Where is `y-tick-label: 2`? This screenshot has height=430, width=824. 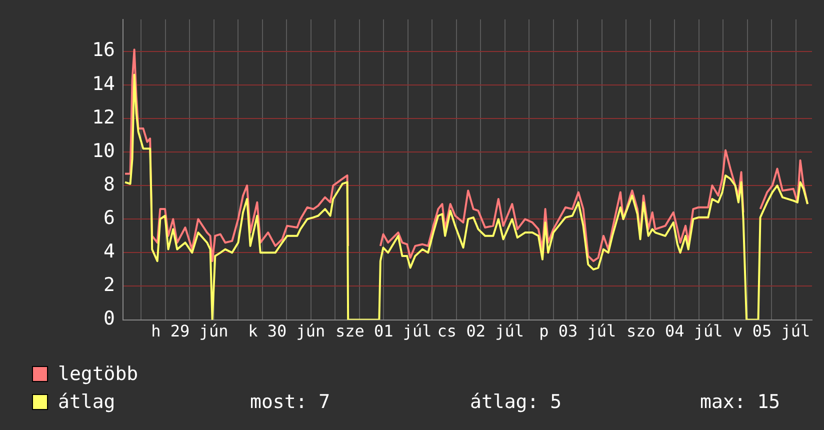 y-tick-label: 2 is located at coordinates (109, 285).